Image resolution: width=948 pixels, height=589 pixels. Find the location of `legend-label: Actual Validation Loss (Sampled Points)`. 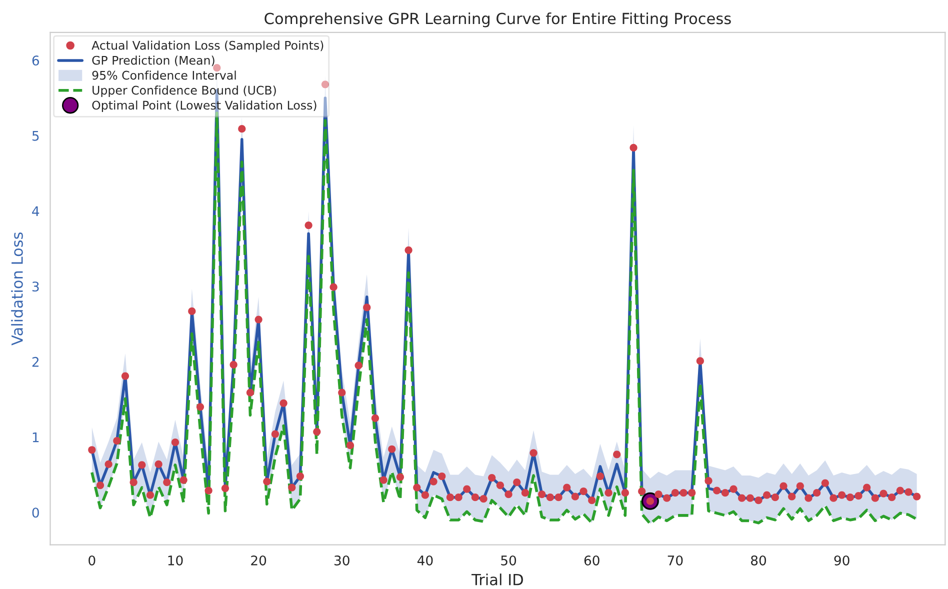

legend-label: Actual Validation Loss (Sampled Points) is located at coordinates (208, 46).